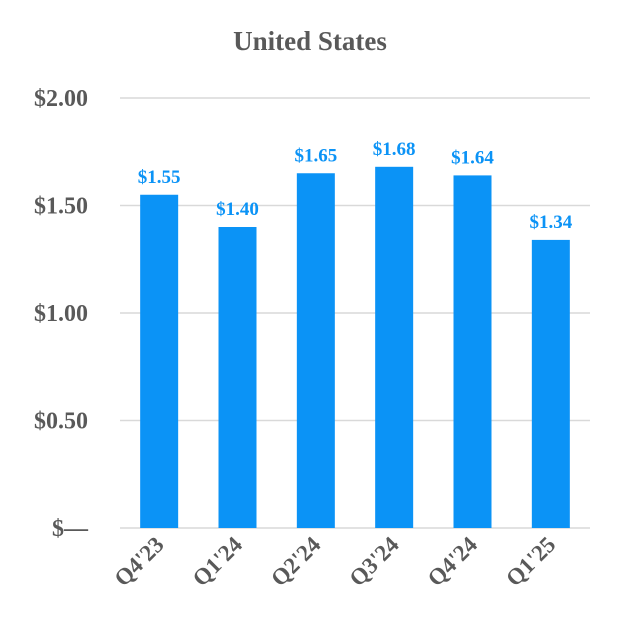 This screenshot has width=620, height=640. What do you see at coordinates (70, 529) in the screenshot?
I see `y-tick-label: $—` at bounding box center [70, 529].